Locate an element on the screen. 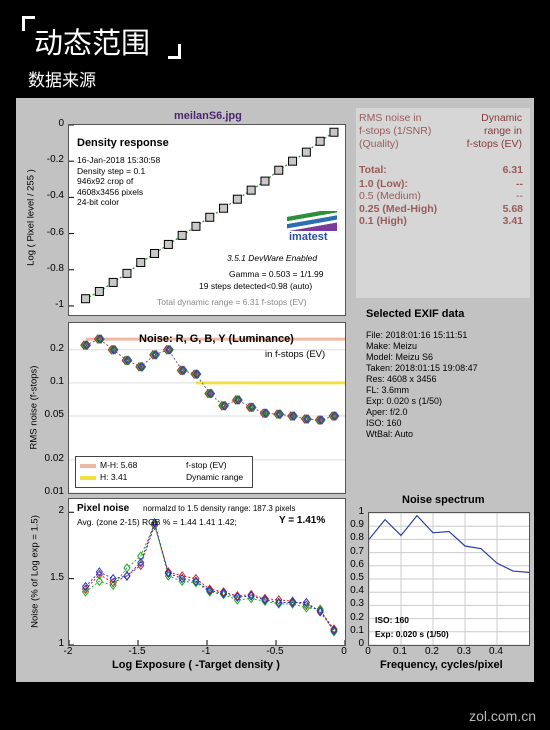 Image resolution: width=550 pixels, height=730 pixels. density-ylabel: Log ( Pixel level / 255 ) is located at coordinates (31, 217).